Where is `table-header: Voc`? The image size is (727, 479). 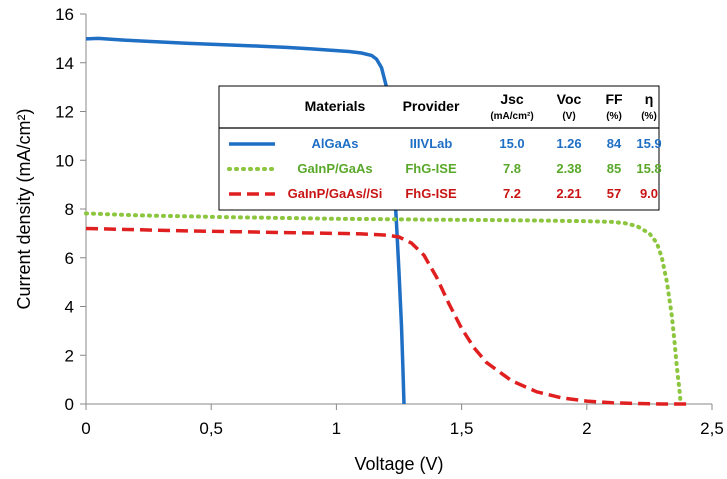
table-header: Voc is located at coordinates (569, 99).